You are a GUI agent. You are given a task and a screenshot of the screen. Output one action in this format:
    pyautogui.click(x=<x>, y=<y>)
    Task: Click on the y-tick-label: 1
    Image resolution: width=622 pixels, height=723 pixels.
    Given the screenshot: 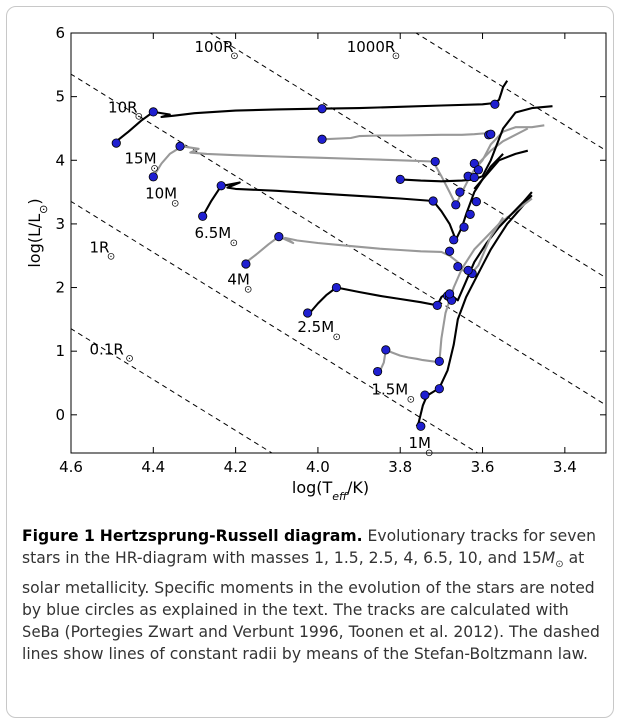 What is the action you would take?
    pyautogui.click(x=60, y=351)
    